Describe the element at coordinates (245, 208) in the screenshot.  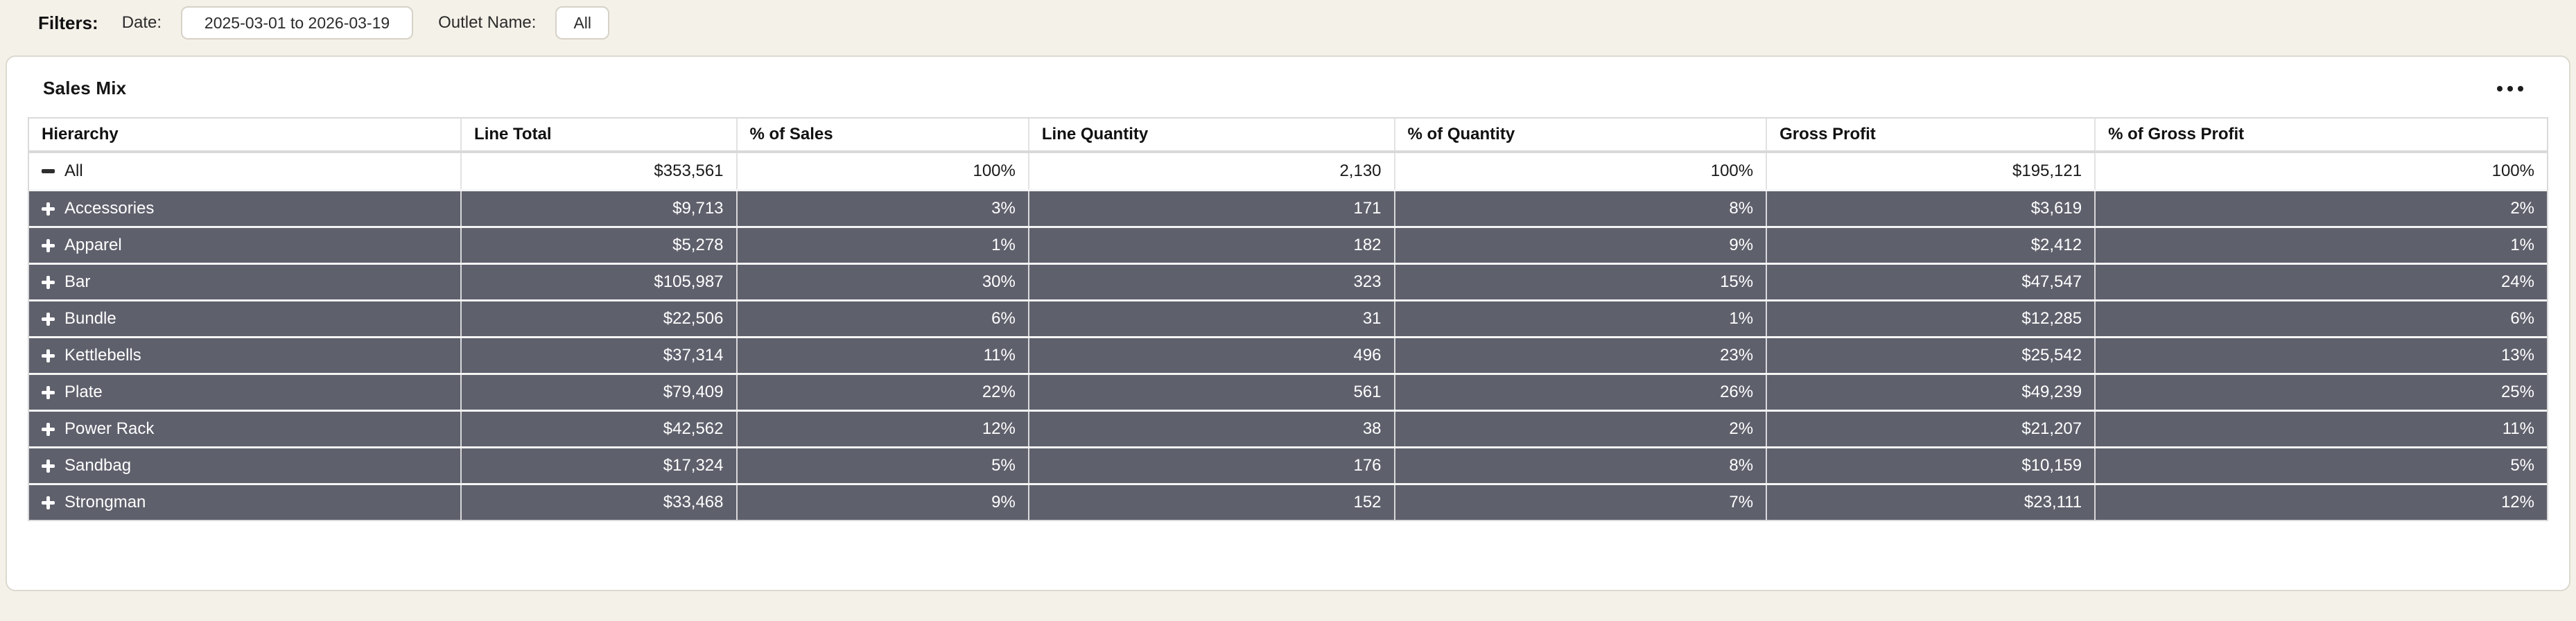
I see `hierarchy-cell: Accessories` at that location.